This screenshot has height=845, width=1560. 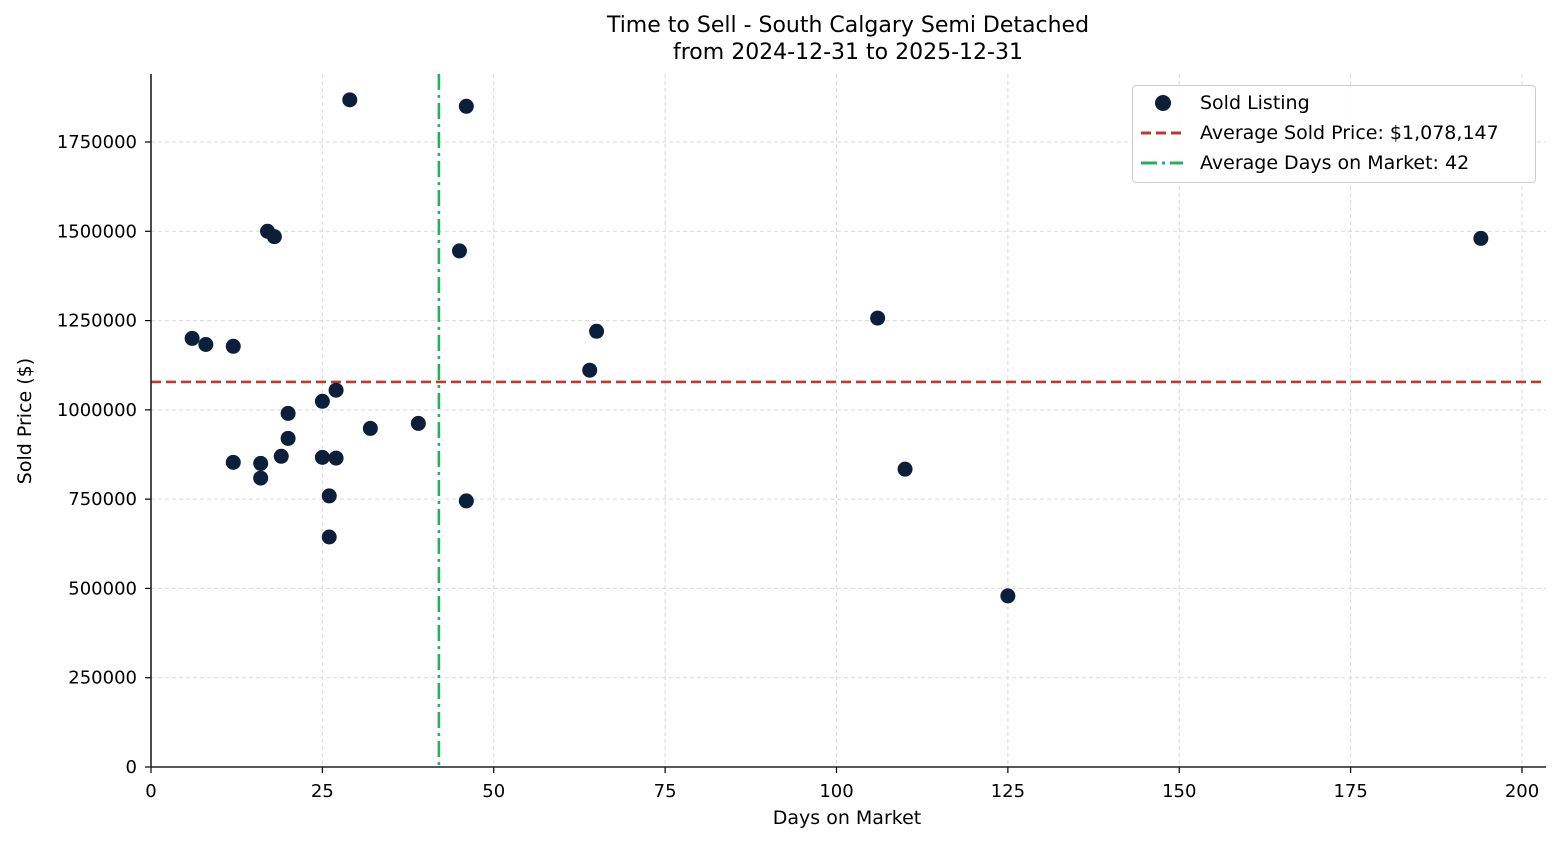 I want to click on dashdot-line-icon, so click(x=1162, y=163).